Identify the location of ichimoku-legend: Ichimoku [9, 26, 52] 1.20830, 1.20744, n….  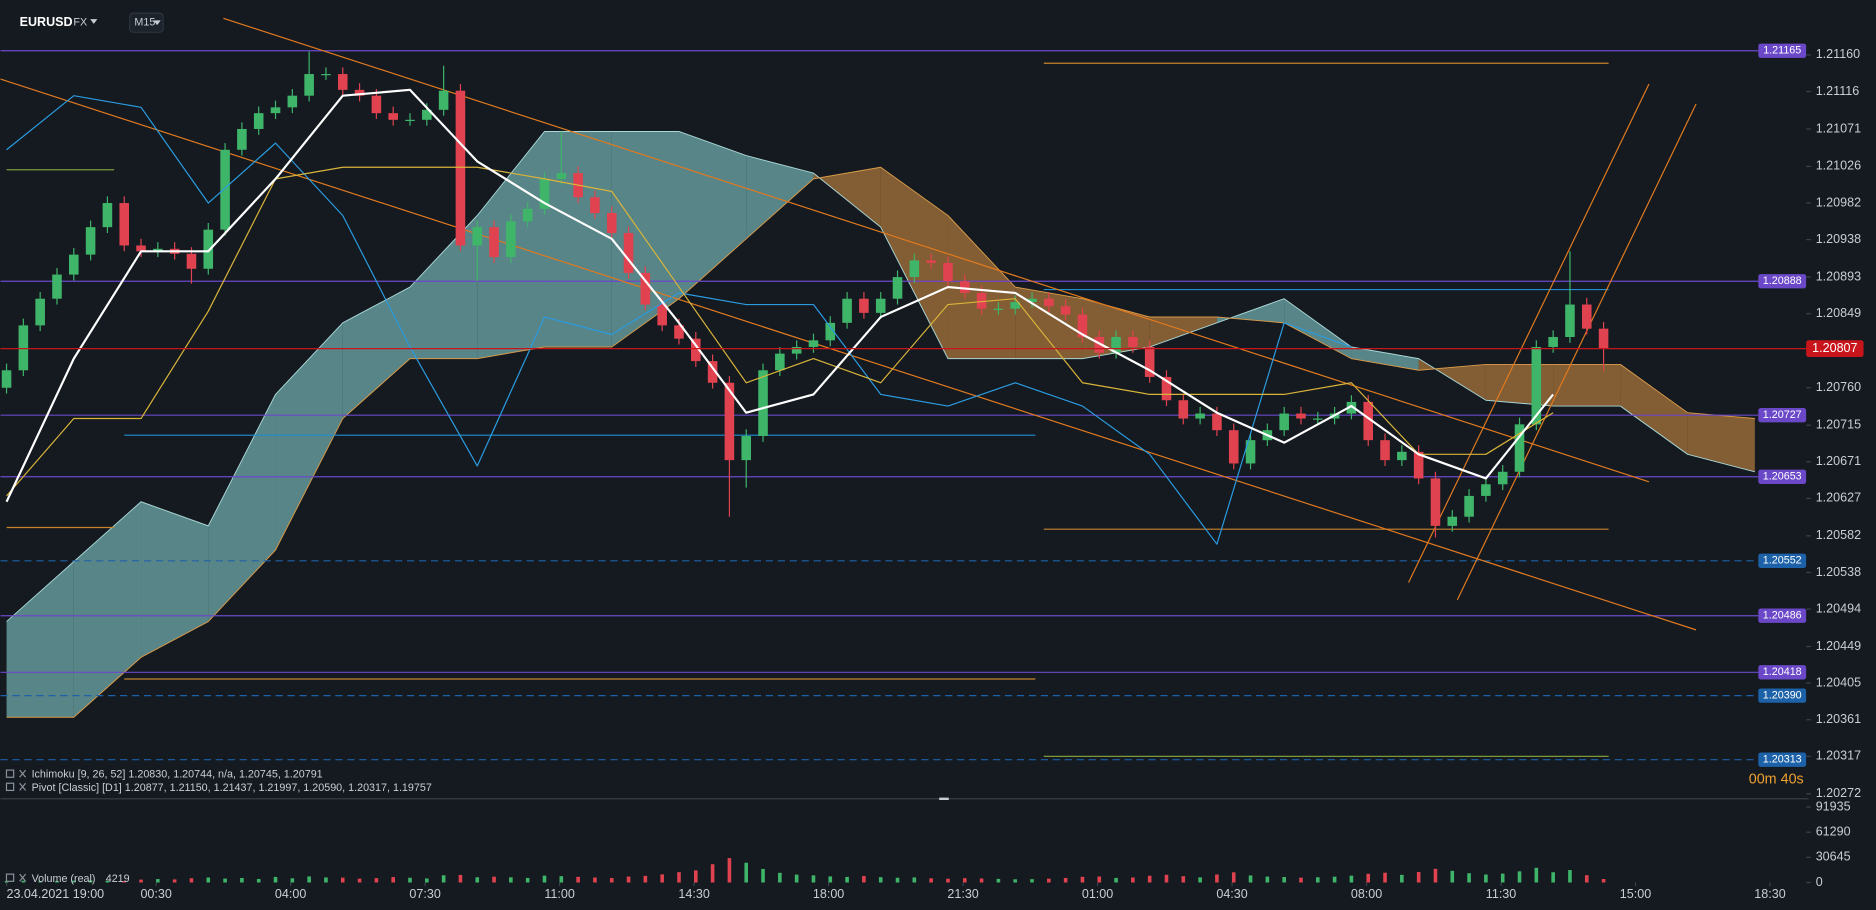
(177, 775).